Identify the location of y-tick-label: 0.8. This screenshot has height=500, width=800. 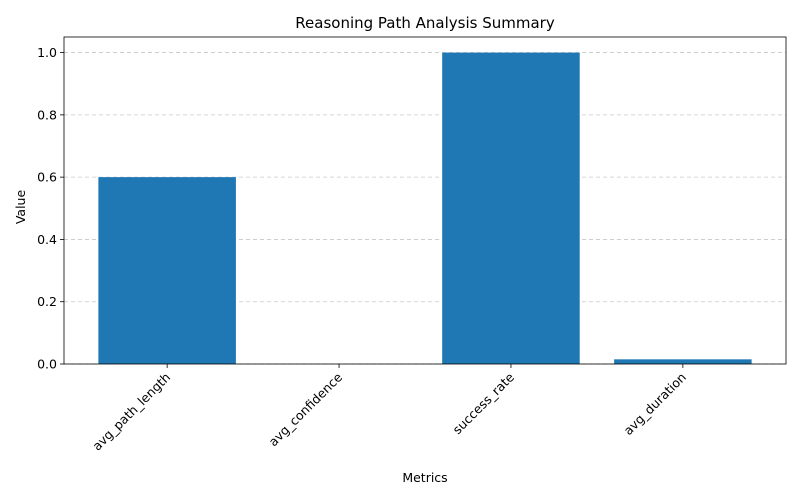
(47, 114).